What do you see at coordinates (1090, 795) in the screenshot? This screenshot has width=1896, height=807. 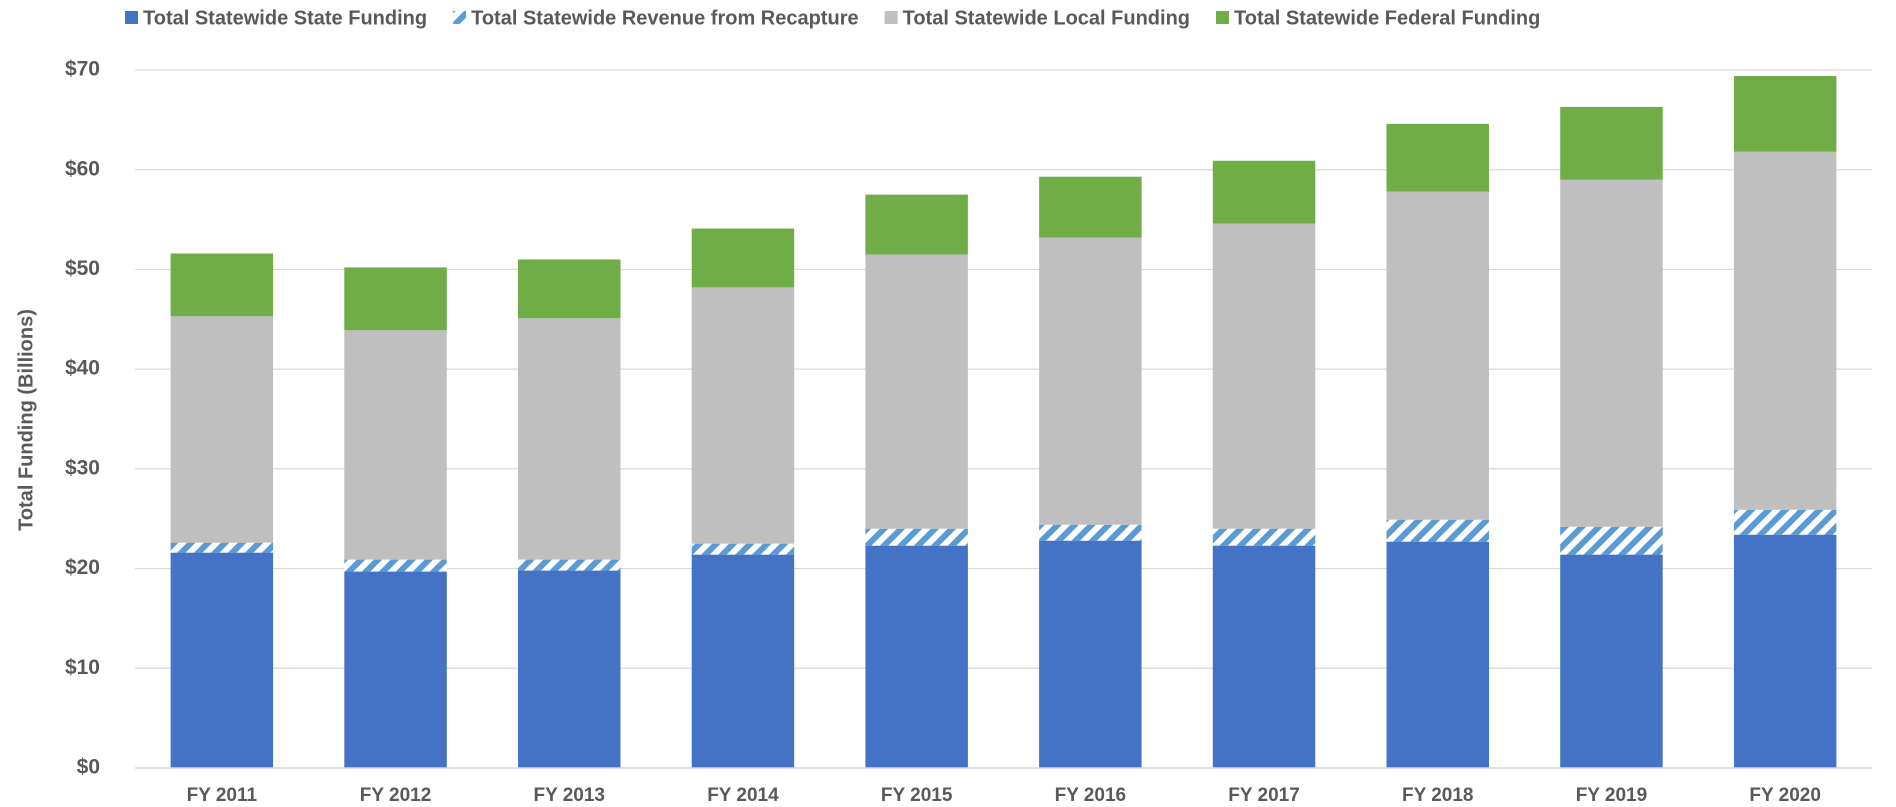 I see `x-tick-label: FY 2016` at bounding box center [1090, 795].